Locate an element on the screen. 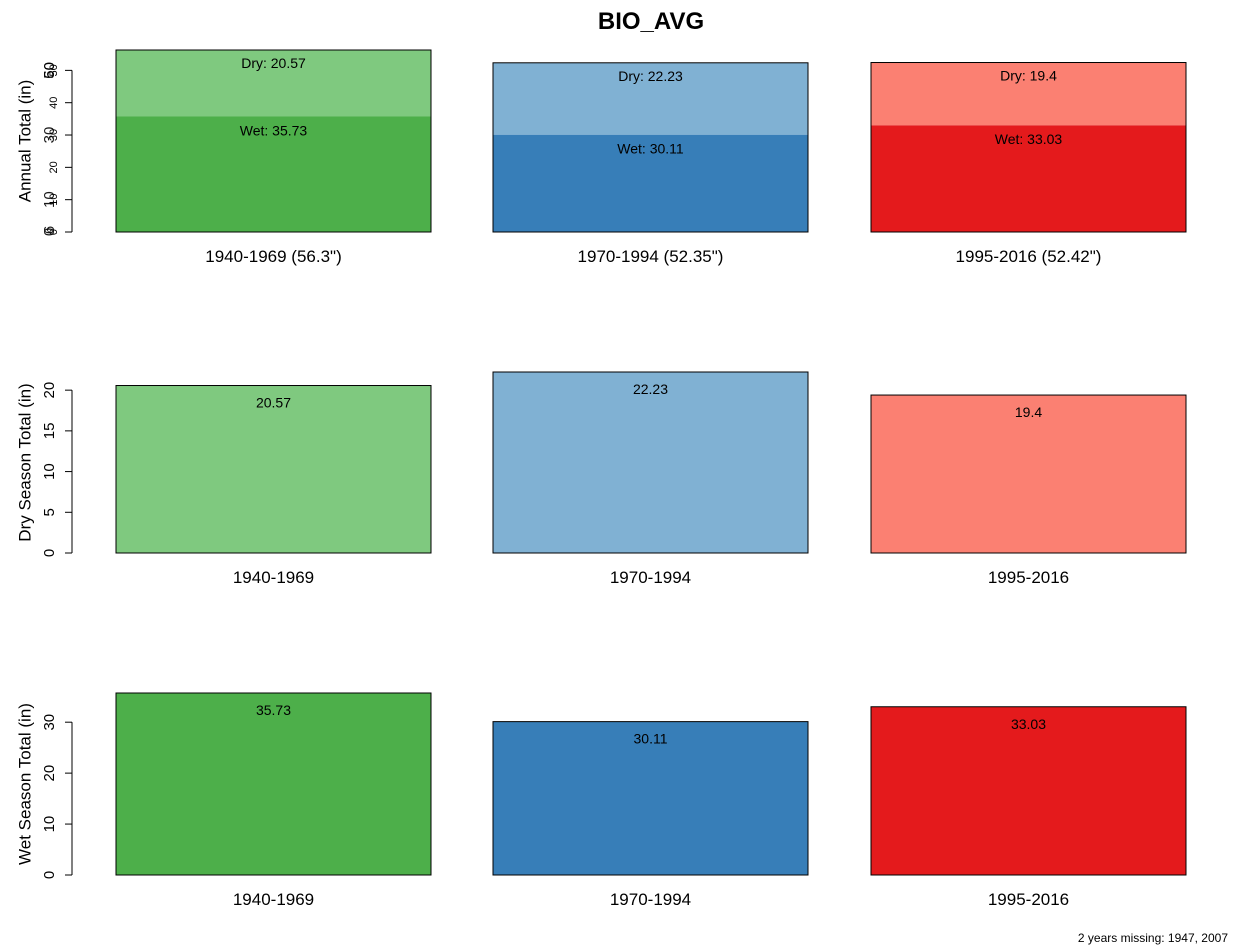 The width and height of the screenshot is (1235, 949). bar-label-wet: Wet: 35.73 is located at coordinates (274, 130).